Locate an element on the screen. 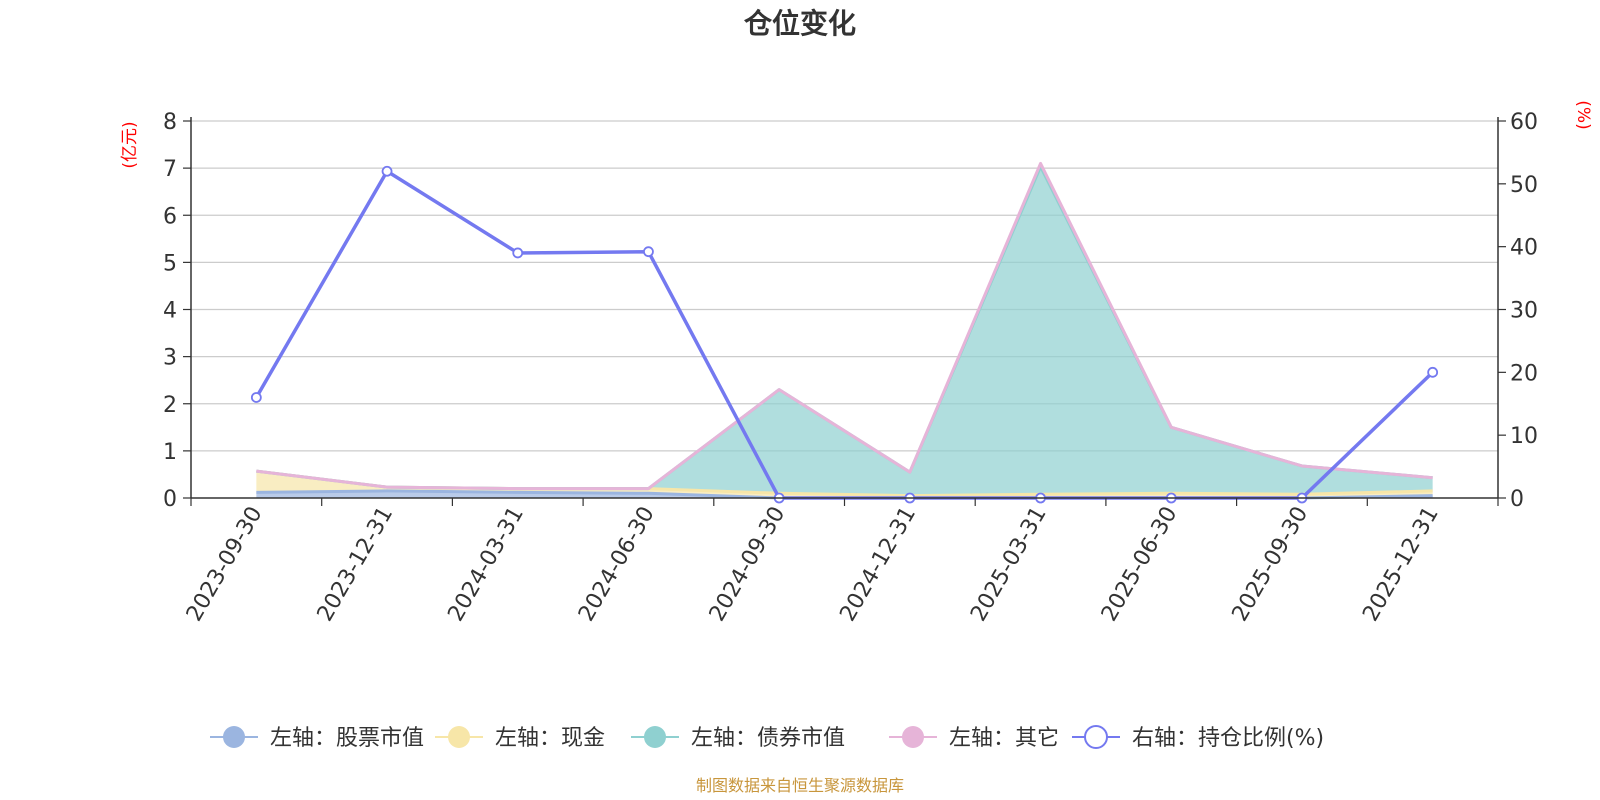  right-axis-tick-label: 50 is located at coordinates (1524, 185).